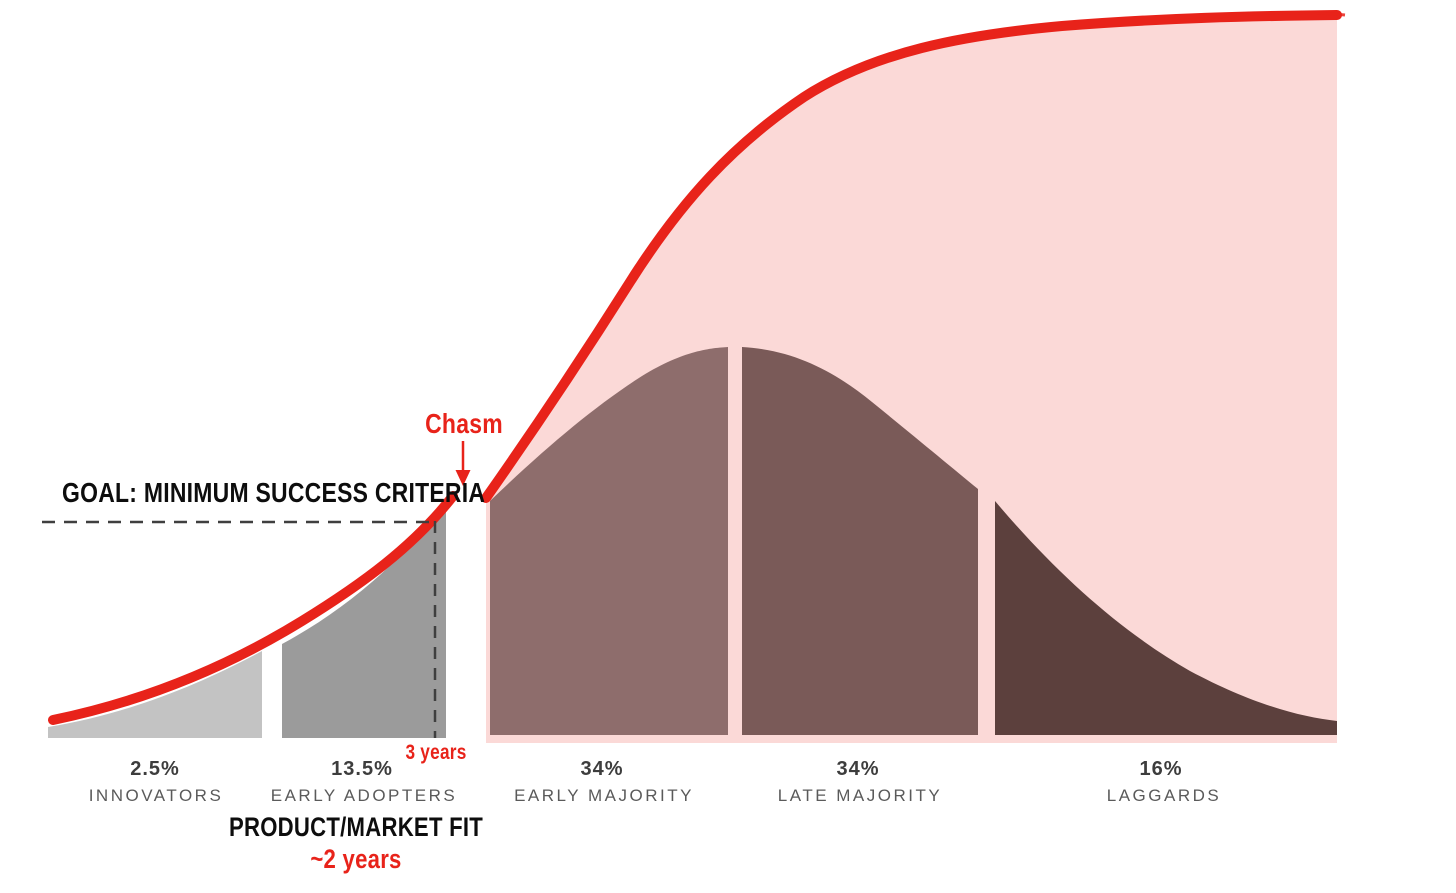 The width and height of the screenshot is (1456, 893). I want to click on chasm-arrow-head, so click(463, 478).